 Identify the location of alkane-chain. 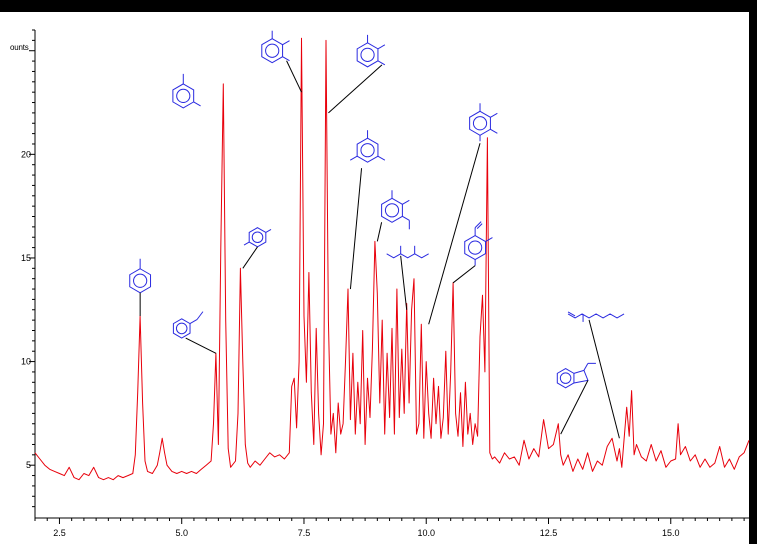
(407, 256).